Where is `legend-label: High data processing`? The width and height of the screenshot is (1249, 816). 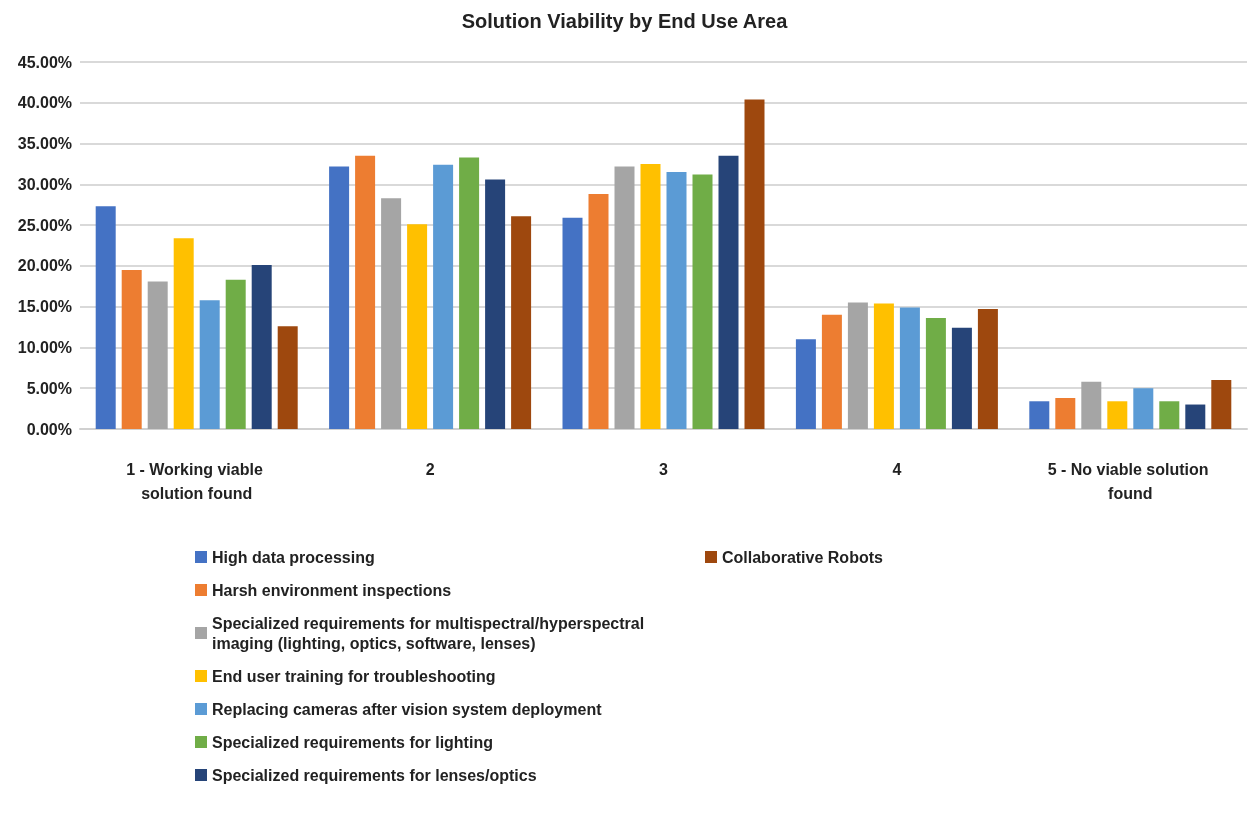 legend-label: High data processing is located at coordinates (293, 557).